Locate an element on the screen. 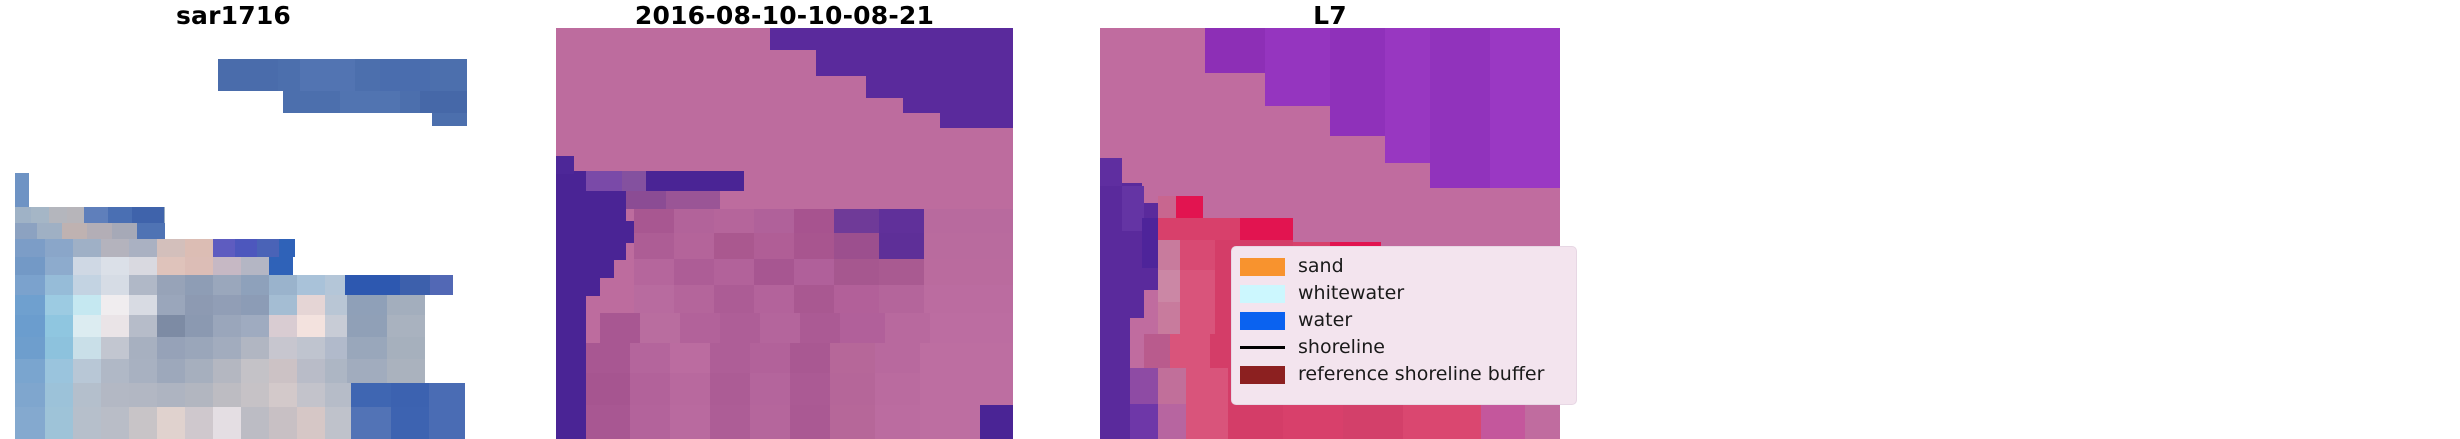 The height and width of the screenshot is (439, 2460). legend-item-whitewater: whitewater is located at coordinates (1403, 293).